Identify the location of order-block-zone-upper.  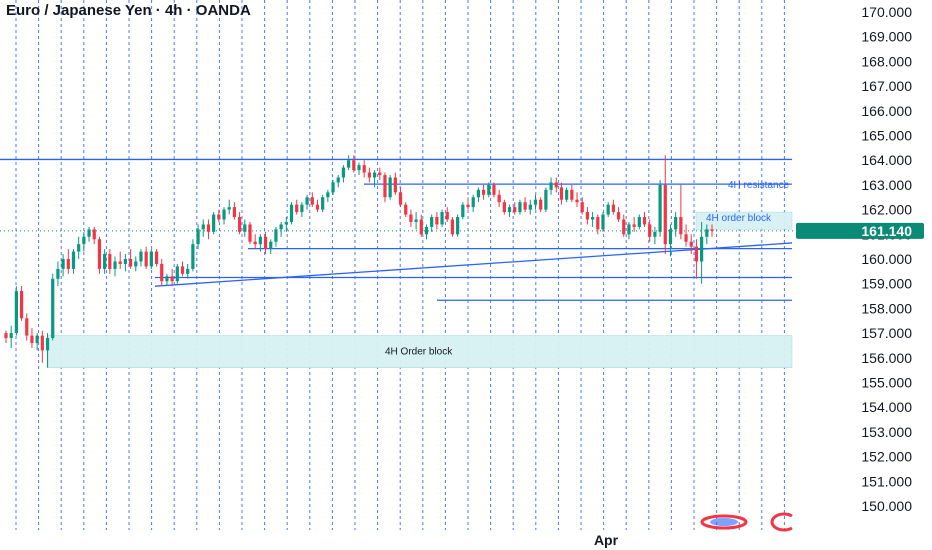
(744, 220).